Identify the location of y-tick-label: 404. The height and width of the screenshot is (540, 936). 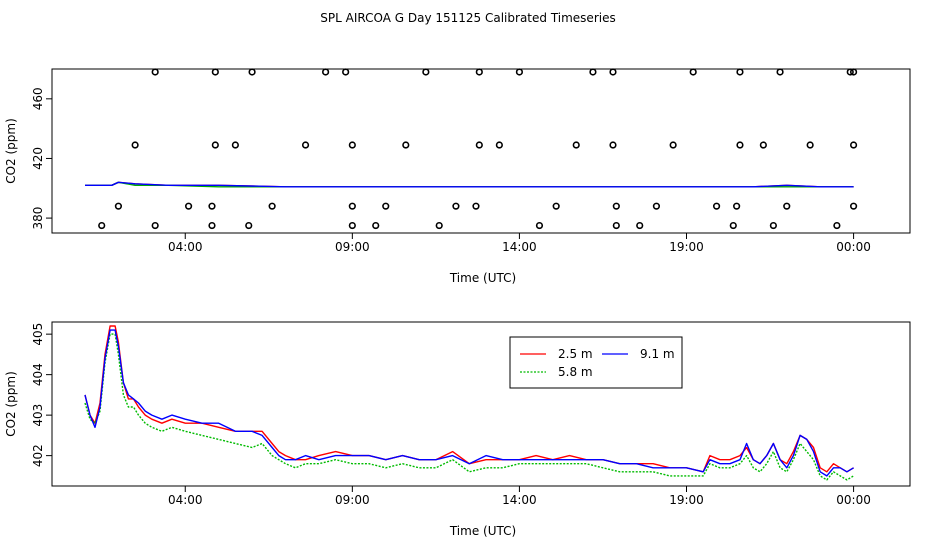
(38, 374).